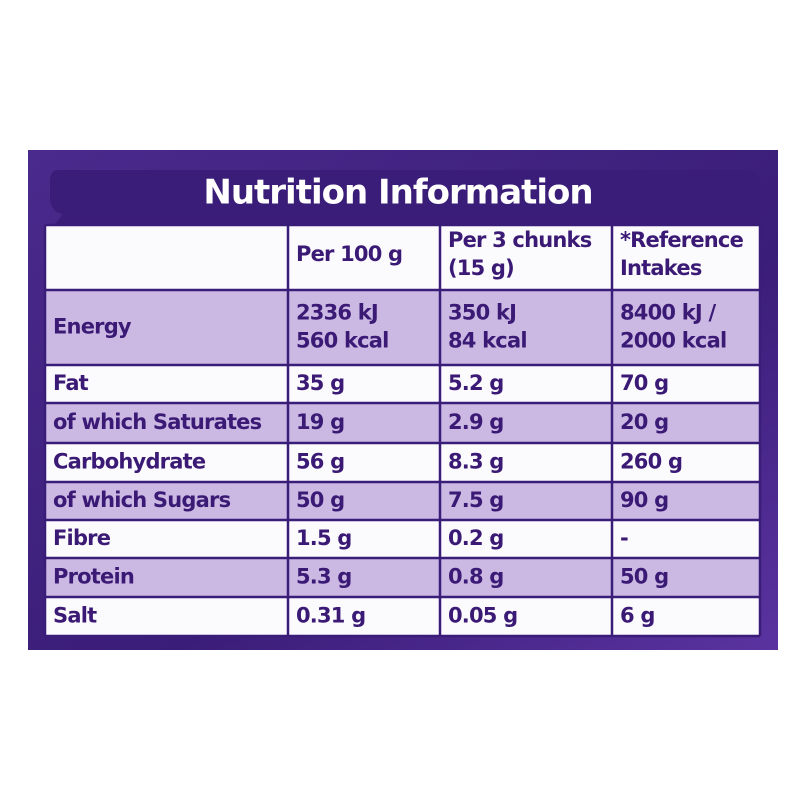 This screenshot has width=800, height=800. Describe the element at coordinates (644, 500) in the screenshot. I see `cell-text: 90 g` at that location.